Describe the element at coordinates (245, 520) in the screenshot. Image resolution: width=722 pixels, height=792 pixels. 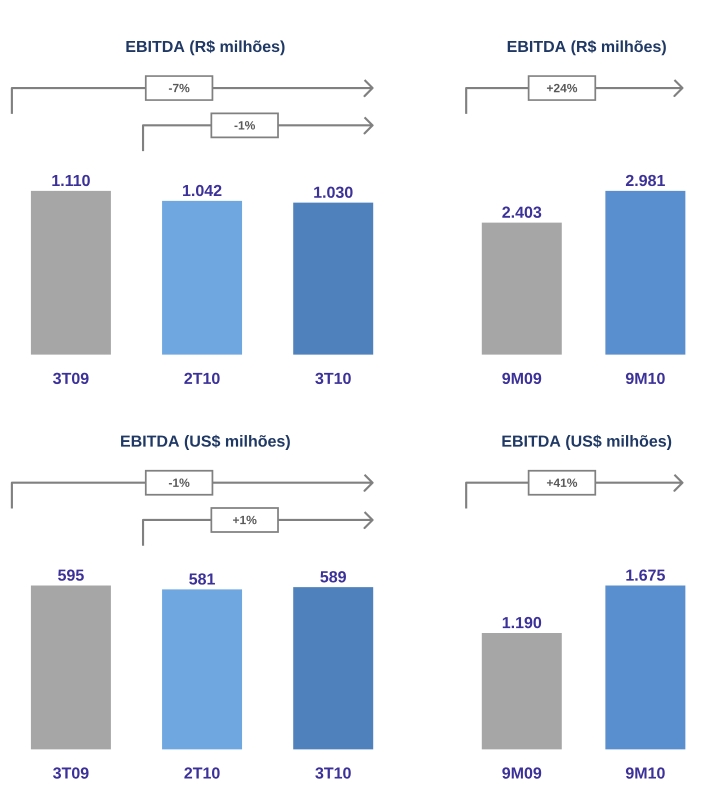
I see `text: +1%` at that location.